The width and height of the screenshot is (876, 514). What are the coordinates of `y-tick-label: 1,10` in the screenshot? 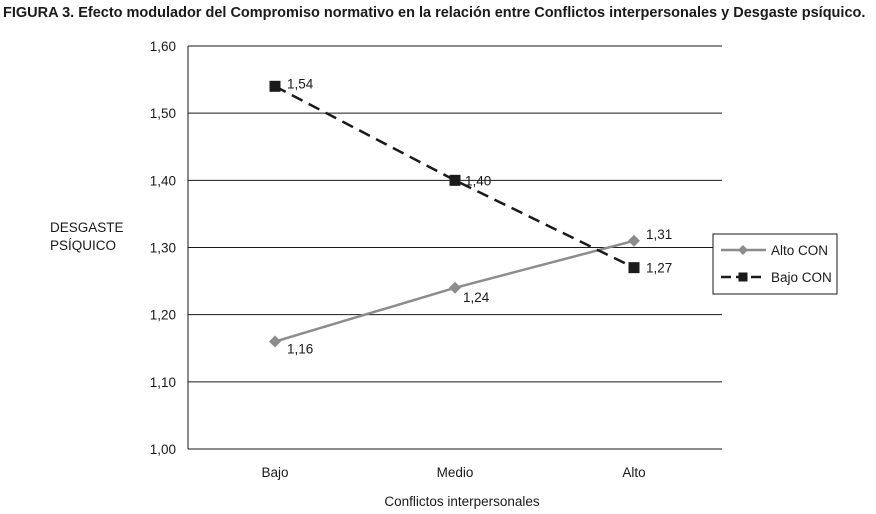 It's located at (163, 382).